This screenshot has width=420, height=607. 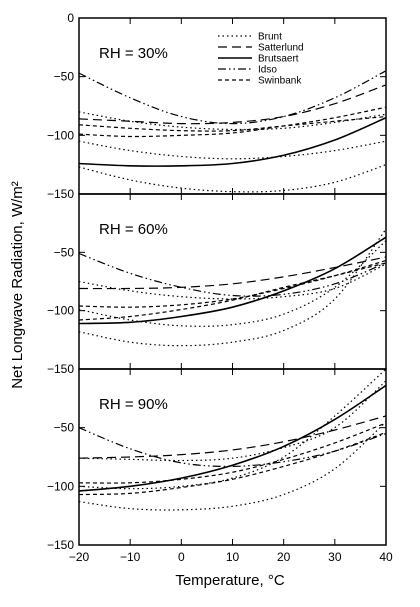 What do you see at coordinates (230, 580) in the screenshot?
I see `x-axis-title: Temperature, °C` at bounding box center [230, 580].